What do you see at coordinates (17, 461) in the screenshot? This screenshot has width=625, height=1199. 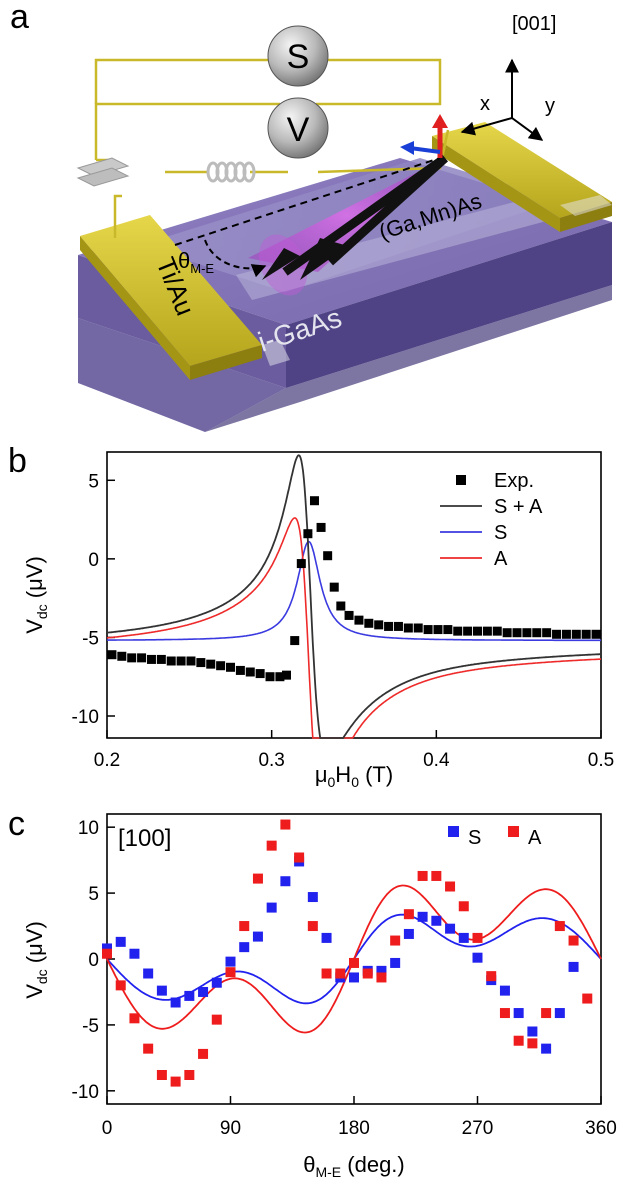 I see `panel-letter-b: b` at bounding box center [17, 461].